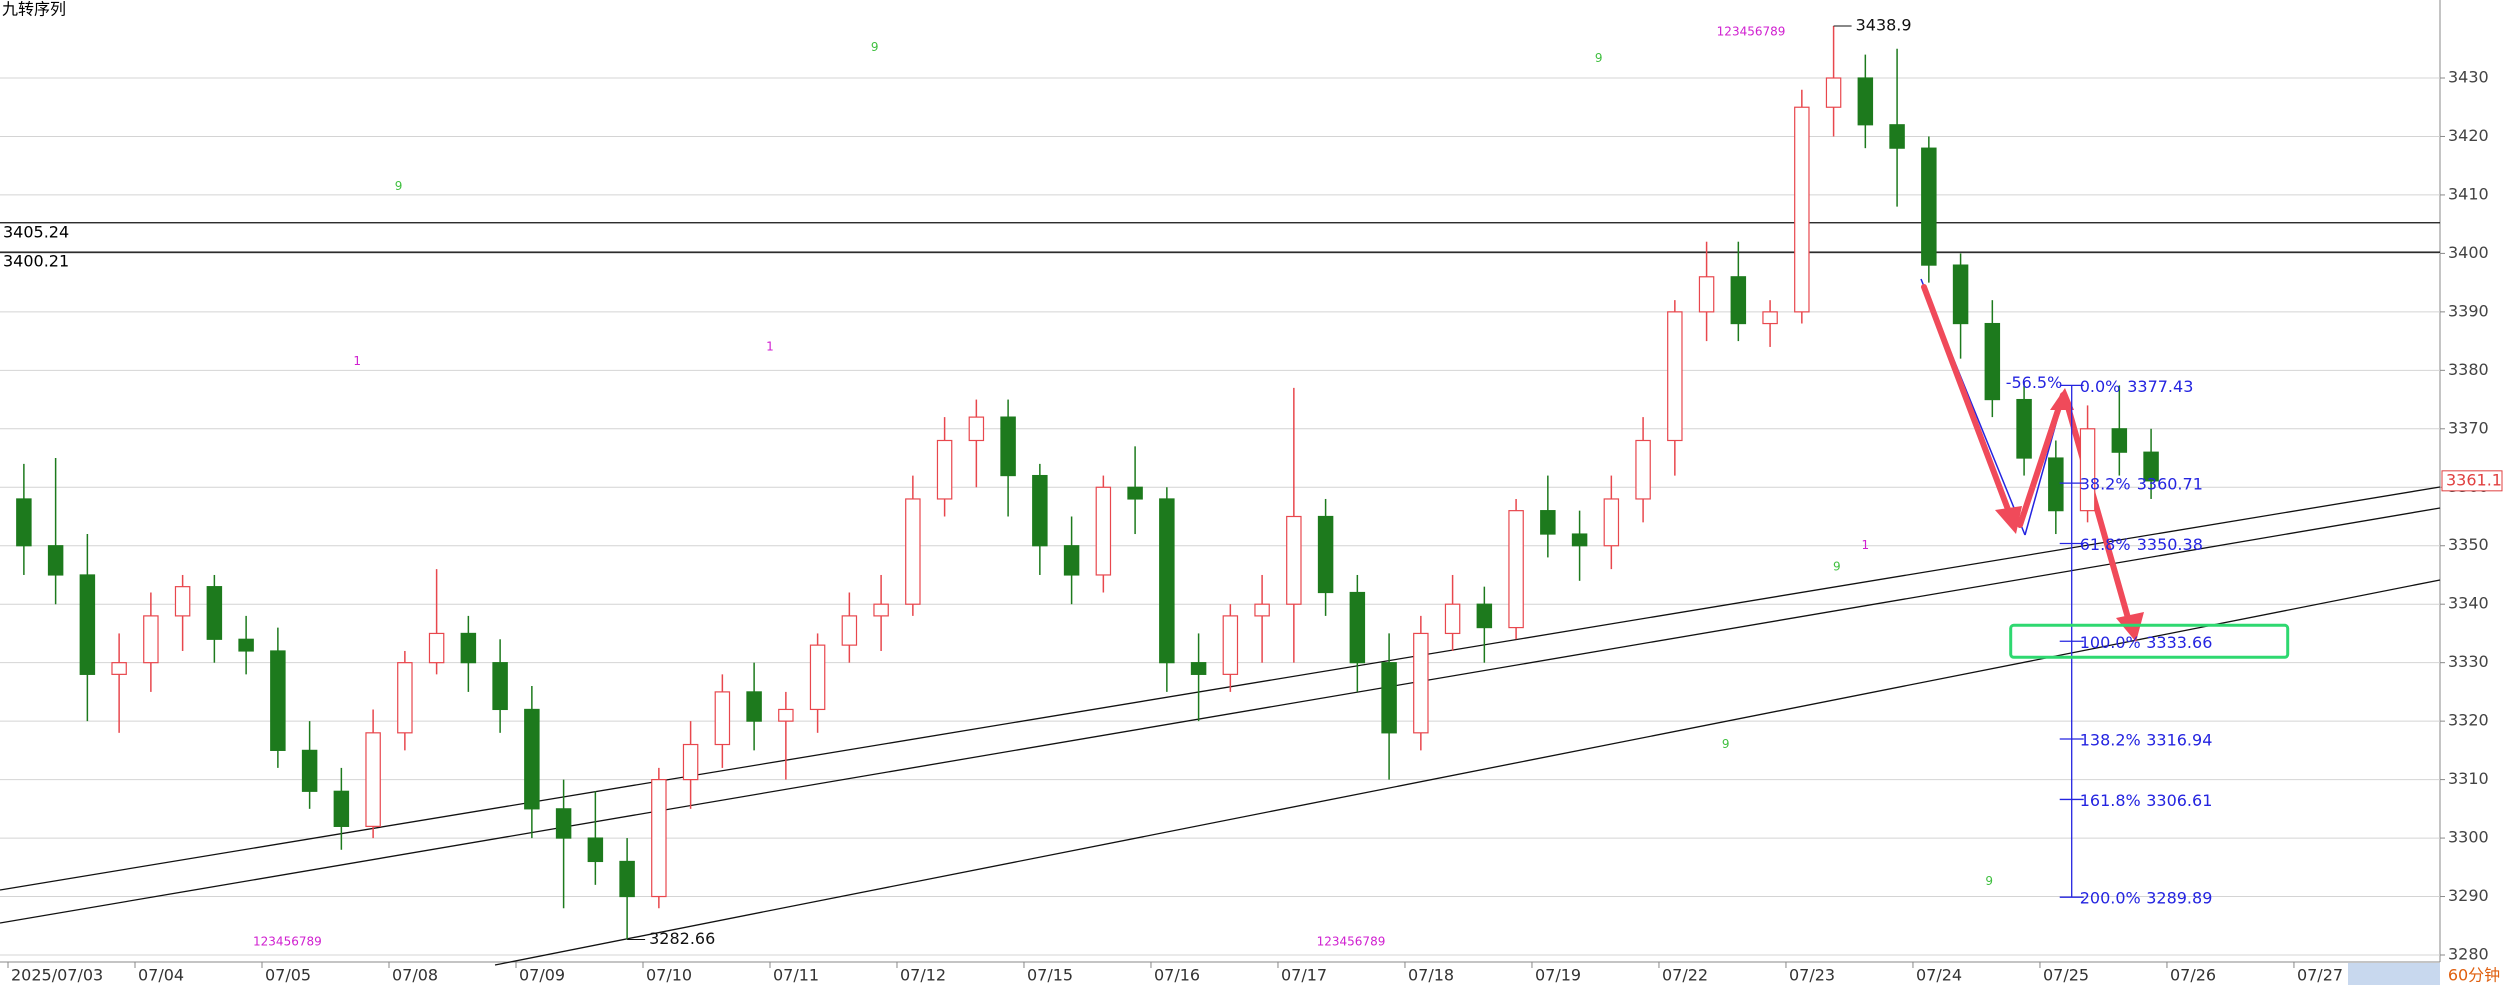 This screenshot has width=2504, height=992. Describe the element at coordinates (669, 975) in the screenshot. I see `x-tick-label: 07/10` at that location.